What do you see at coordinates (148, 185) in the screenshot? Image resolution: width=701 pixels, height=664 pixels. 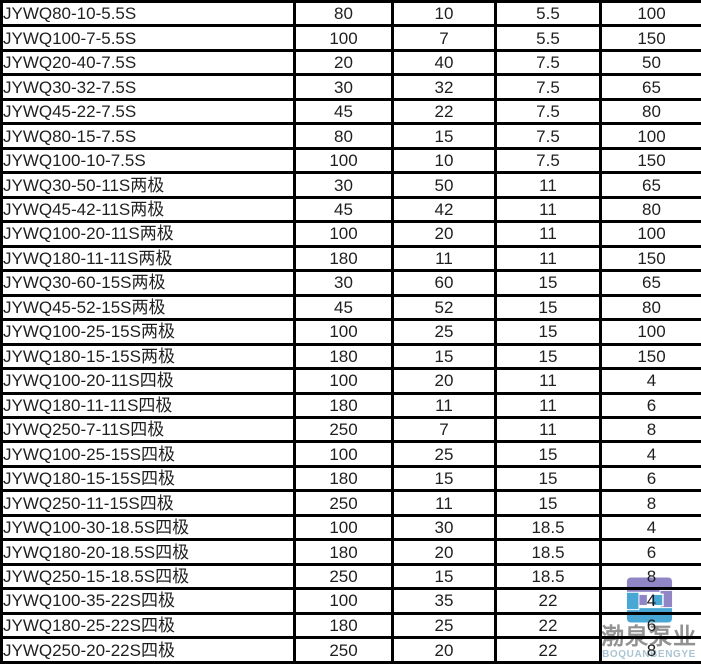 I see `model-cell: JYWQ30-50-11S两极` at bounding box center [148, 185].